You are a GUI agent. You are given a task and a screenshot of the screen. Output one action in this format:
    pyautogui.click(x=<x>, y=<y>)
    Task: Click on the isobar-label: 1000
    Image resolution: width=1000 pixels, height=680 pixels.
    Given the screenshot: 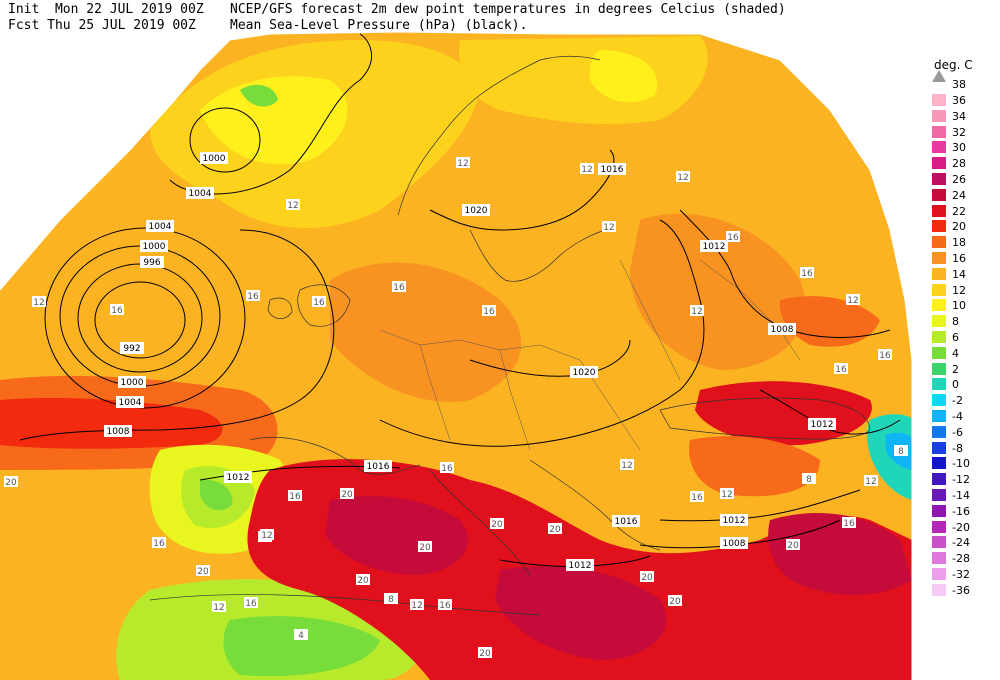 What is the action you would take?
    pyautogui.click(x=214, y=158)
    